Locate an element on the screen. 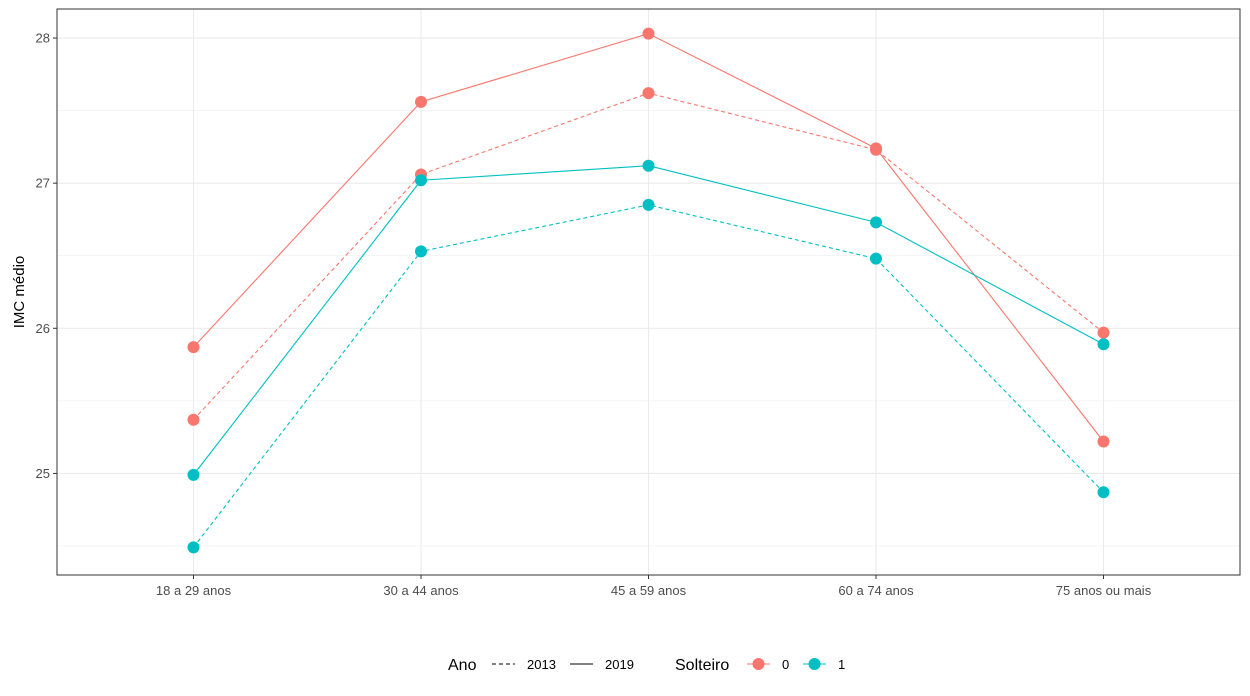 The image size is (1250, 696). y-axis-title: IMC médio is located at coordinates (19, 292).